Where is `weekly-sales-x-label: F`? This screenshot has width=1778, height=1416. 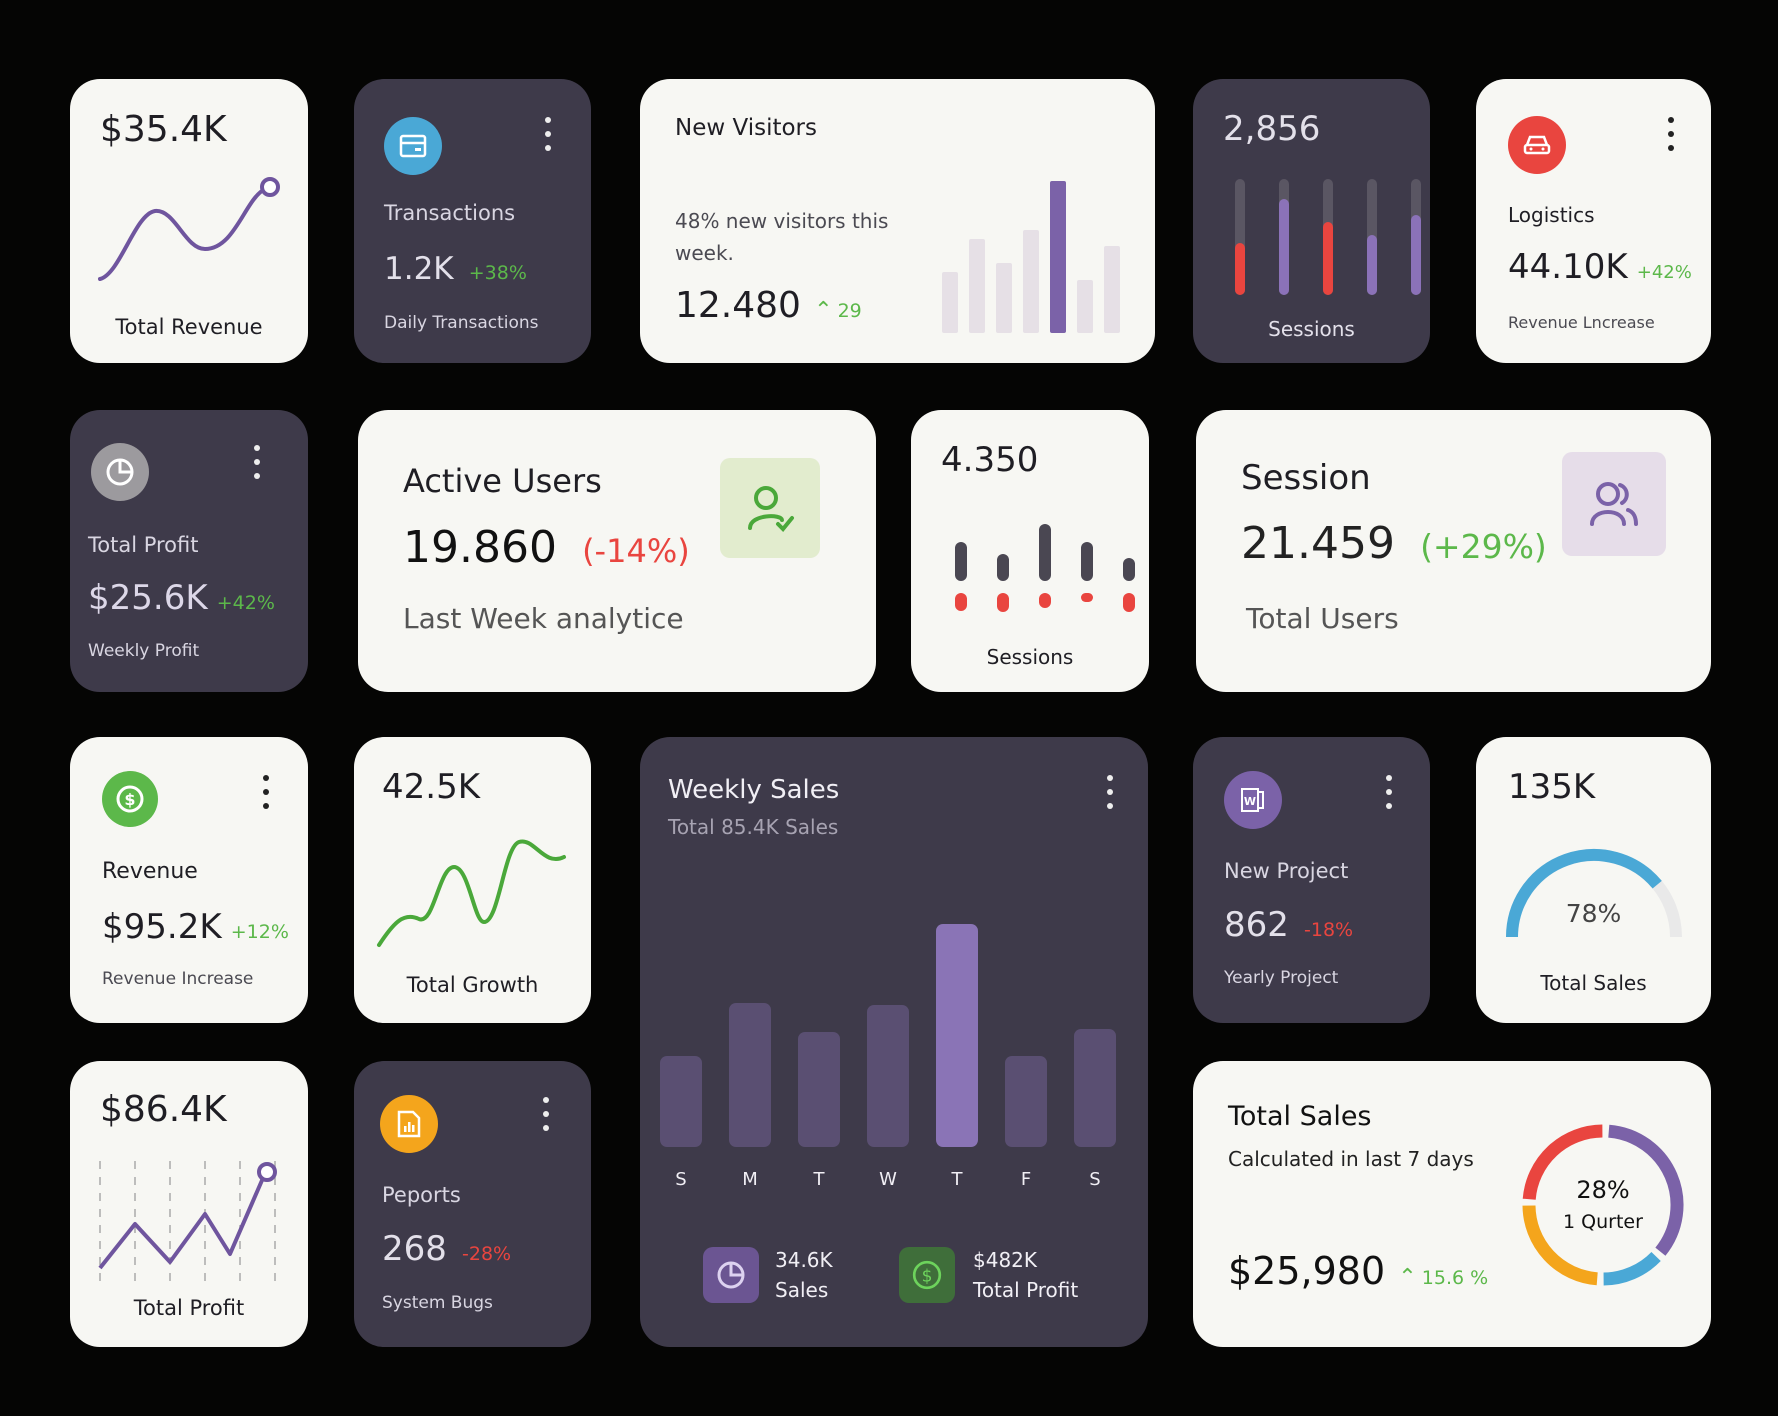
weekly-sales-x-label: F is located at coordinates (1026, 1179).